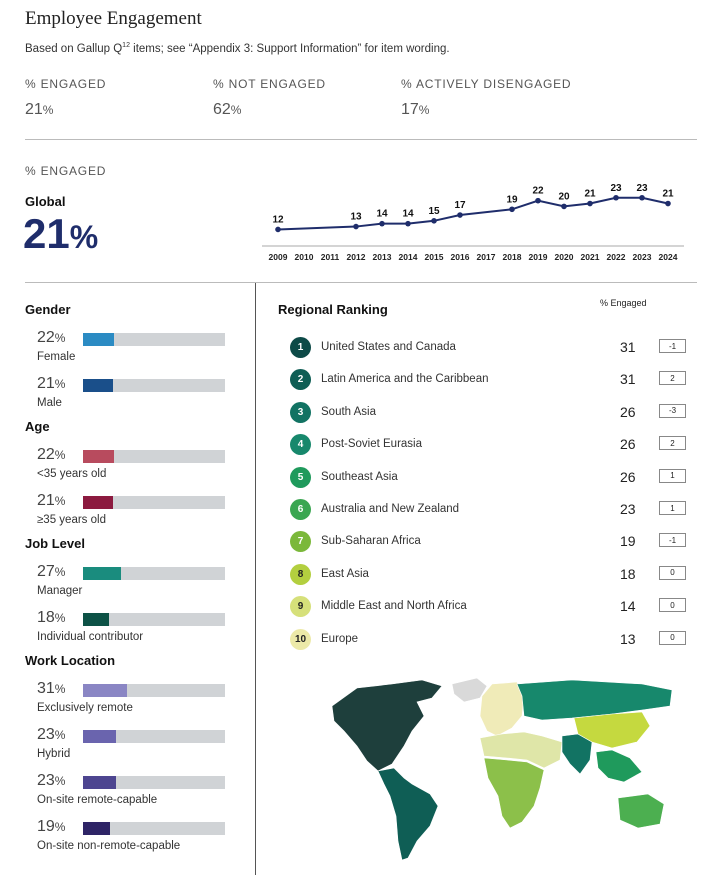 The height and width of the screenshot is (875, 703). What do you see at coordinates (304, 257) in the screenshot?
I see `x-tick-label: 2010` at bounding box center [304, 257].